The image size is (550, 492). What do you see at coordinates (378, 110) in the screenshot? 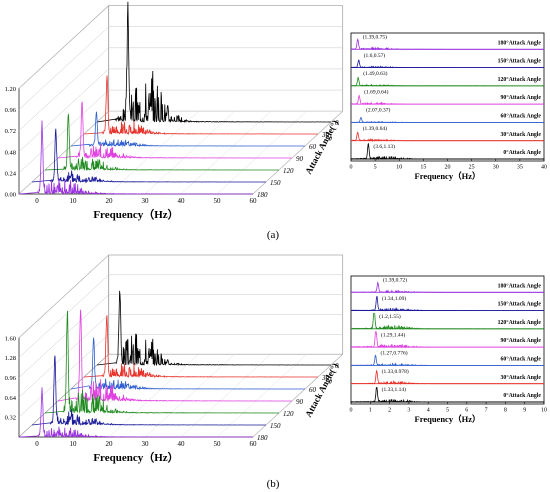
I see `peak-annotation: (2.07,0.37)` at bounding box center [378, 110].